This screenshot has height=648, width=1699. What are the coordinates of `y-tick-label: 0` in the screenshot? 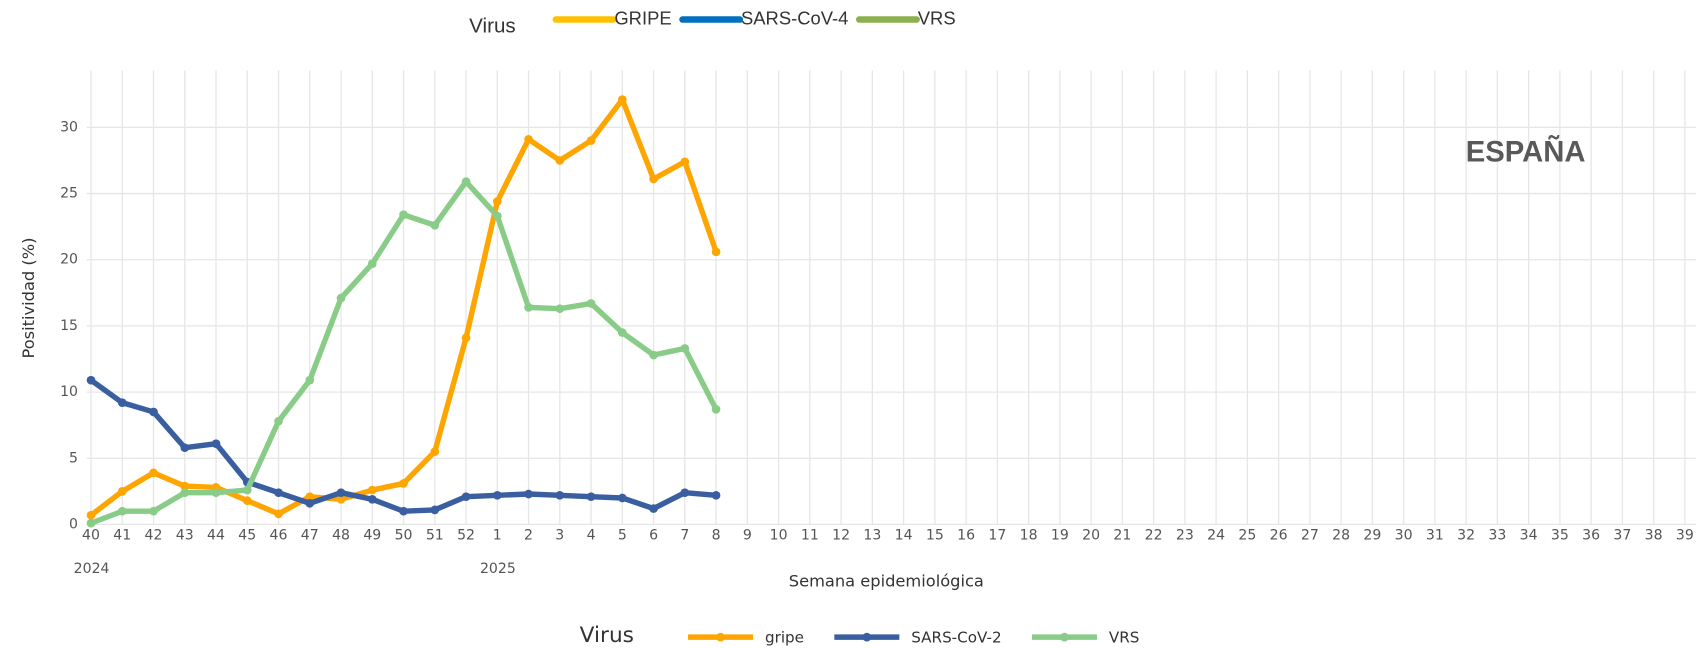 It's located at (73, 524).